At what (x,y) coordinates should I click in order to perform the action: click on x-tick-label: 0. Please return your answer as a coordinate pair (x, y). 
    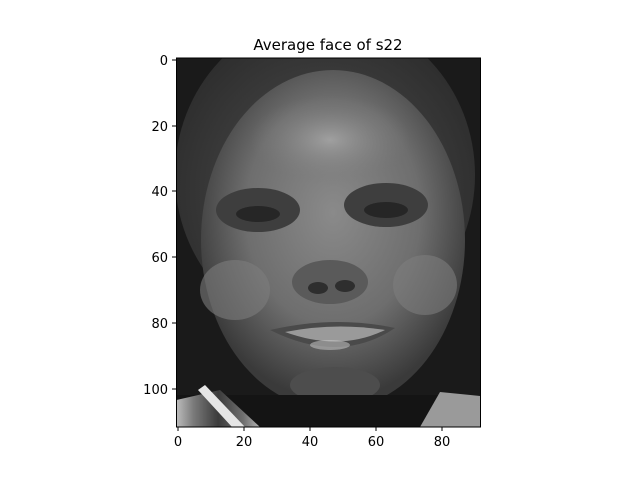
    Looking at the image, I should click on (178, 442).